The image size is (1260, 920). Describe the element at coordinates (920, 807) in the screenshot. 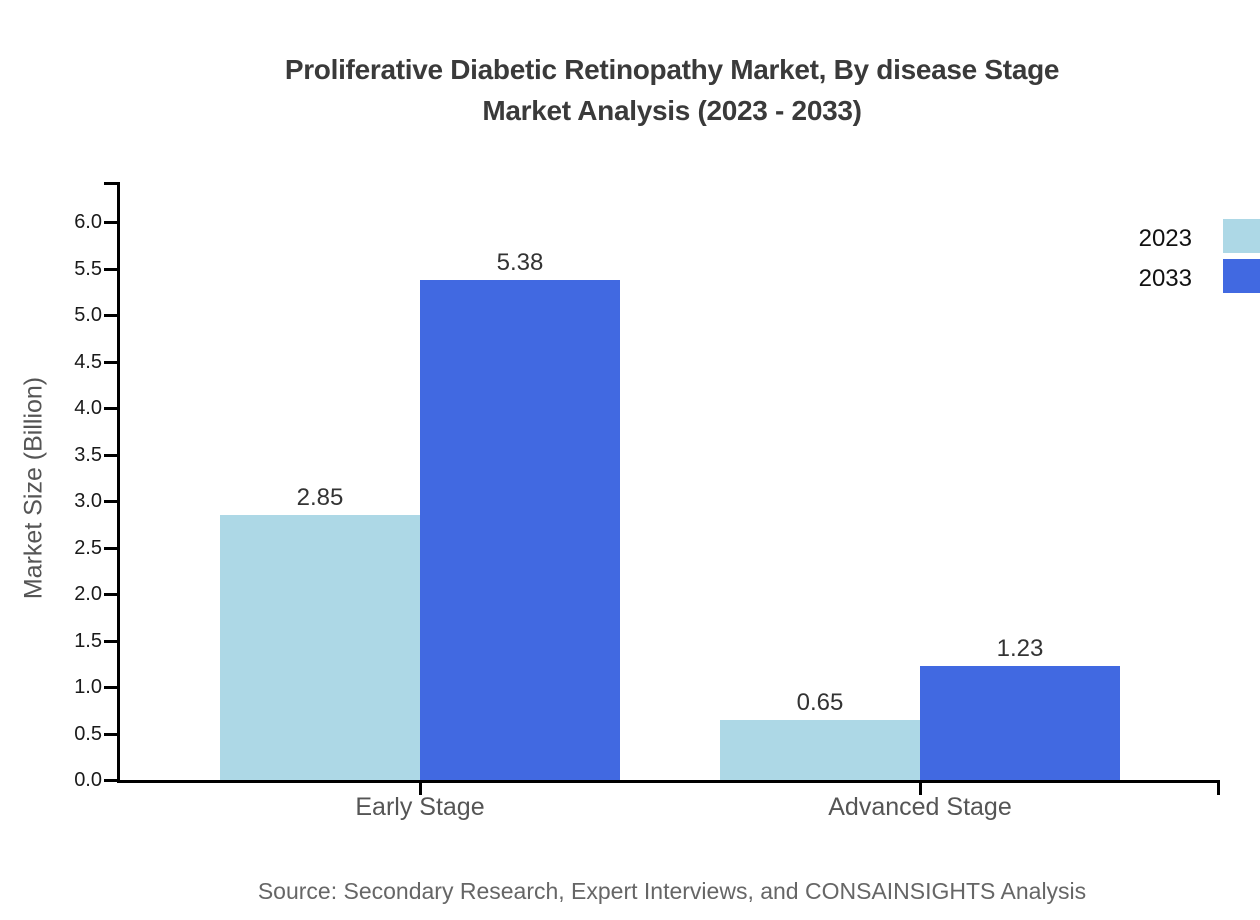

I see `category-label: Advanced Stage` at that location.